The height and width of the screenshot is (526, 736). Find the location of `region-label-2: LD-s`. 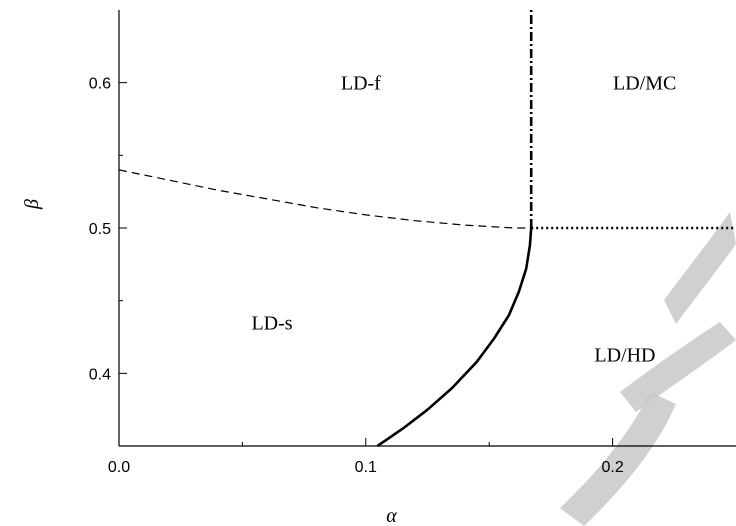

region-label-2: LD-s is located at coordinates (271, 323).